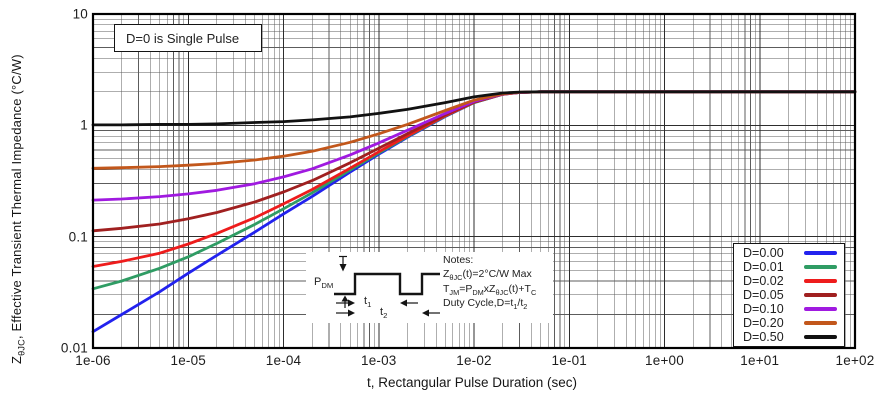 The image size is (883, 401). I want to click on annotation-single-pulse: D=0 is Single Pulse, so click(188, 38).